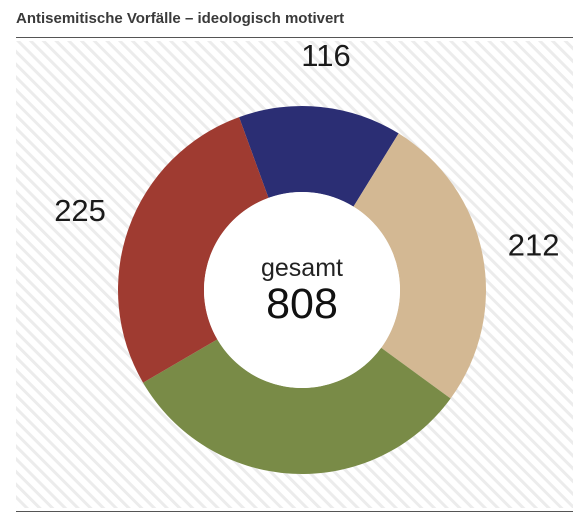 The height and width of the screenshot is (520, 579). What do you see at coordinates (302, 268) in the screenshot?
I see `center-label: gesamt` at bounding box center [302, 268].